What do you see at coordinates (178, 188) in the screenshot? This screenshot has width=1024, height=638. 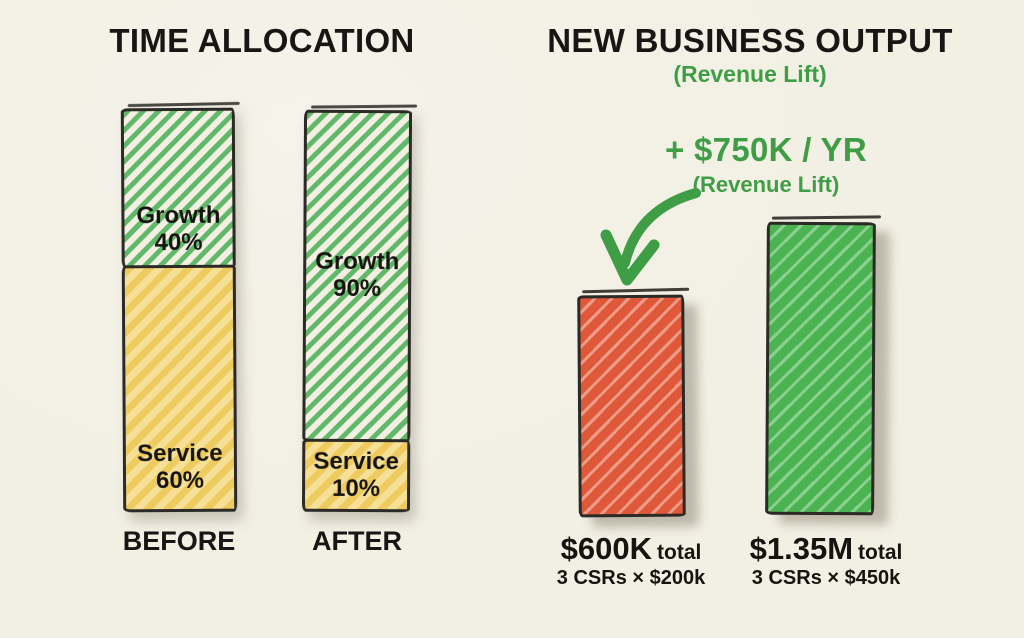 I see `before-growth-segment: Growth 40%` at bounding box center [178, 188].